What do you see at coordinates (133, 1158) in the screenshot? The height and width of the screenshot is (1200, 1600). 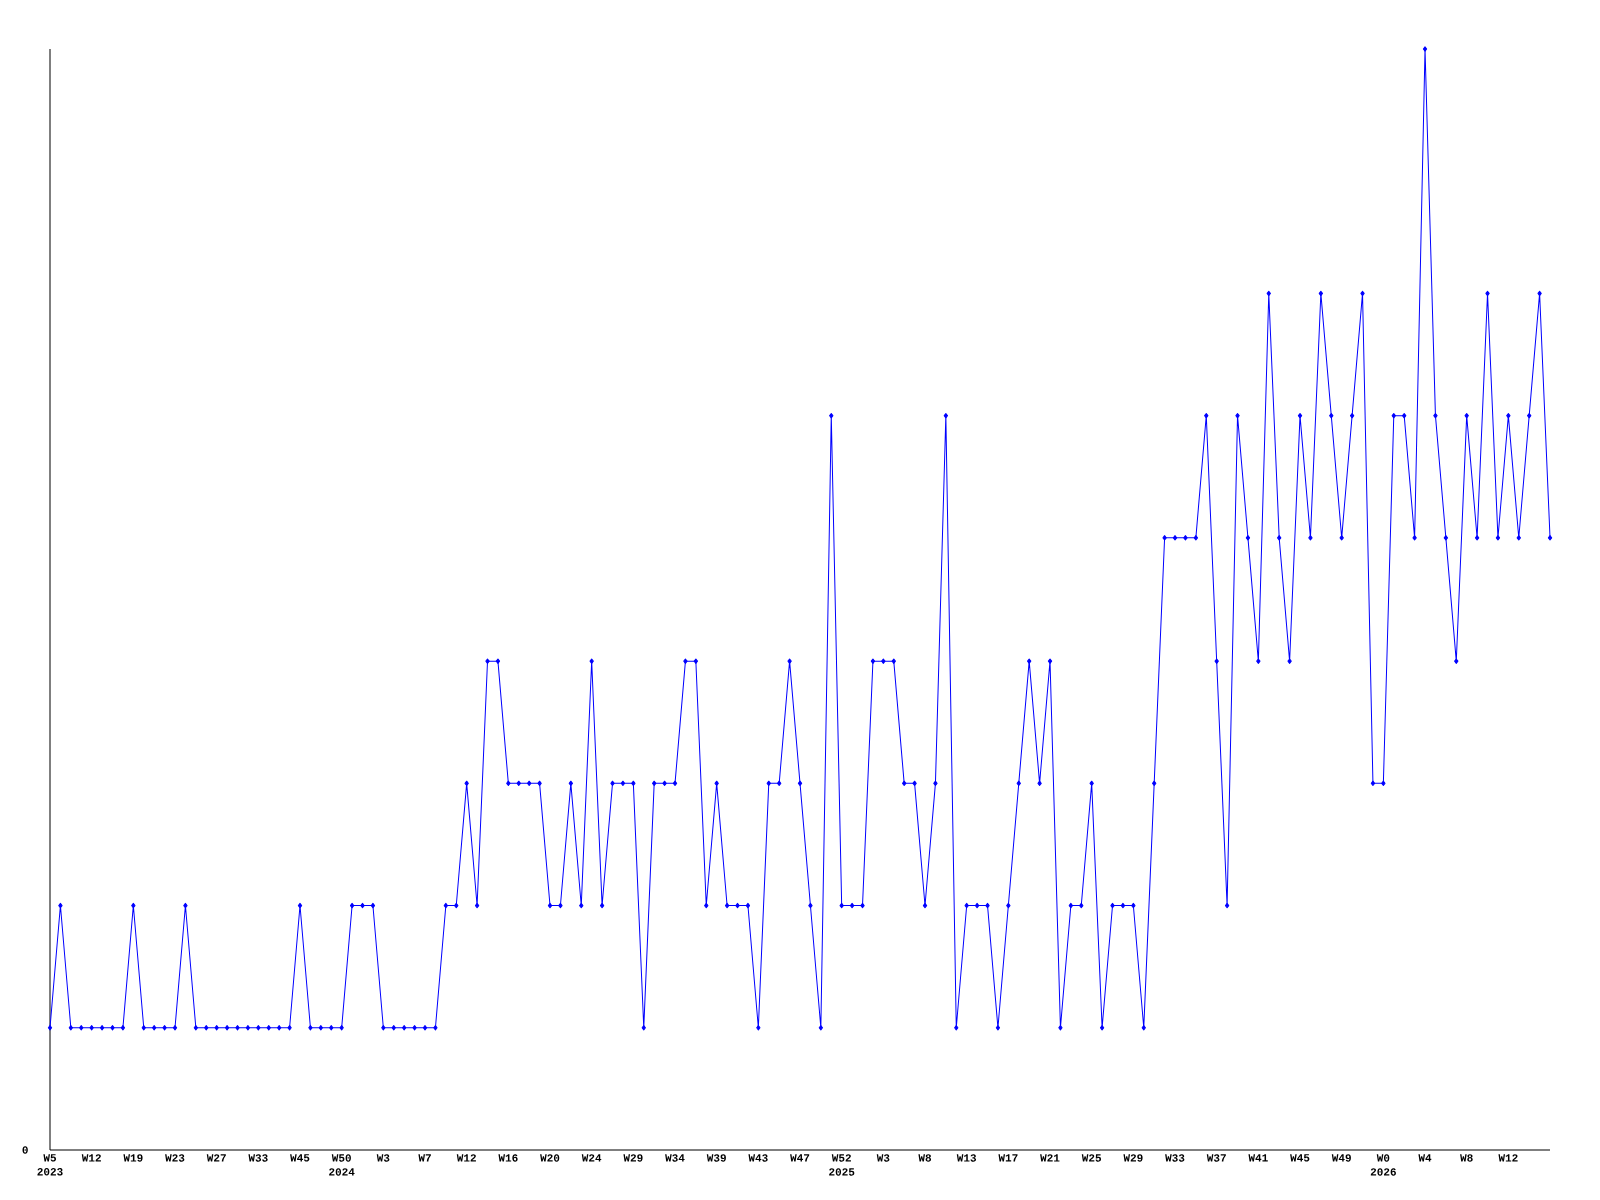 I see `x-tick-label: W19` at bounding box center [133, 1158].